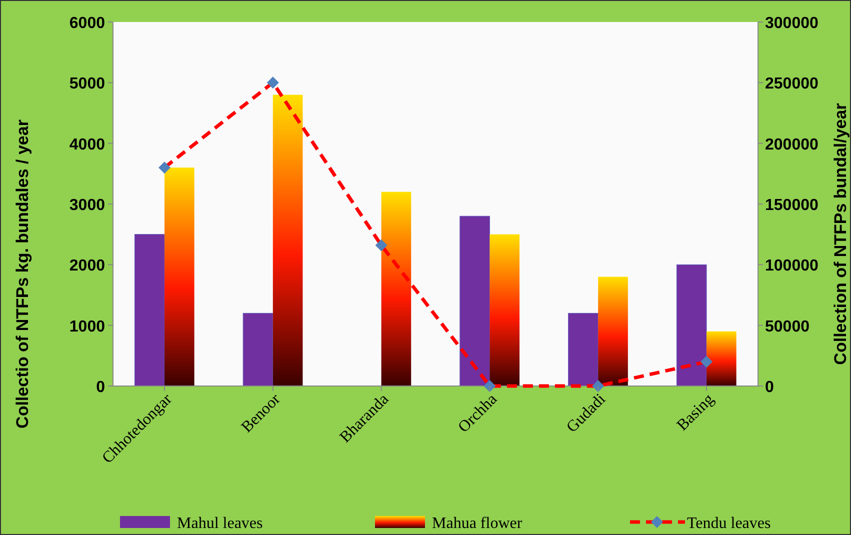  What do you see at coordinates (791, 205) in the screenshot?
I see `y2-tick-label: 150000` at bounding box center [791, 205].